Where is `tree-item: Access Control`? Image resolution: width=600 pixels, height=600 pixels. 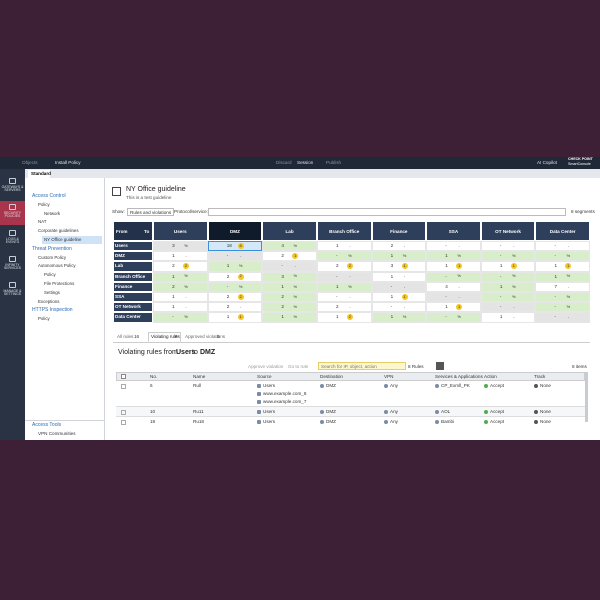
tree-item: Access Control is located at coordinates (49, 196).